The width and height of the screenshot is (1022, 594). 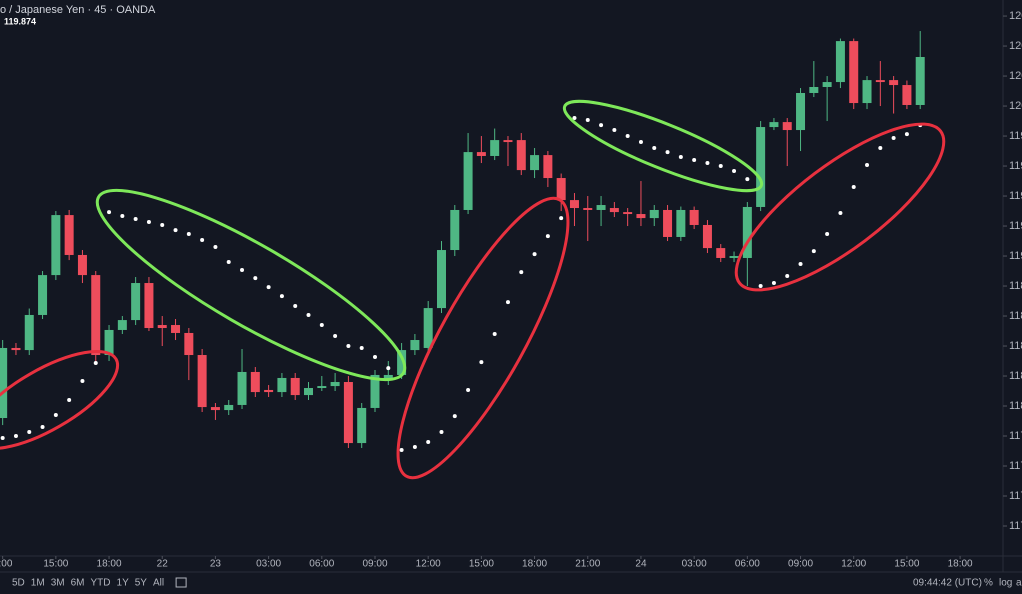 What do you see at coordinates (853, 564) in the screenshot?
I see `x-tick-label: 12:00` at bounding box center [853, 564].